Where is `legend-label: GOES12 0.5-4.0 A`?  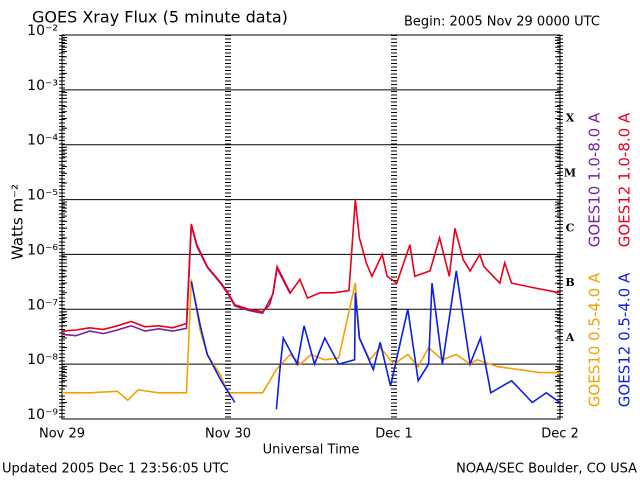 legend-label: GOES12 0.5-4.0 A is located at coordinates (625, 339).